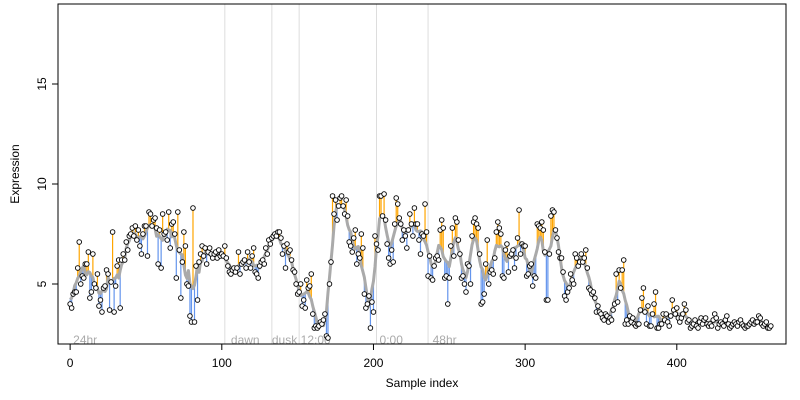  I want to click on annotations: 24hr dawn dusk 12:00 0:00 48hr, so click(264, 340).